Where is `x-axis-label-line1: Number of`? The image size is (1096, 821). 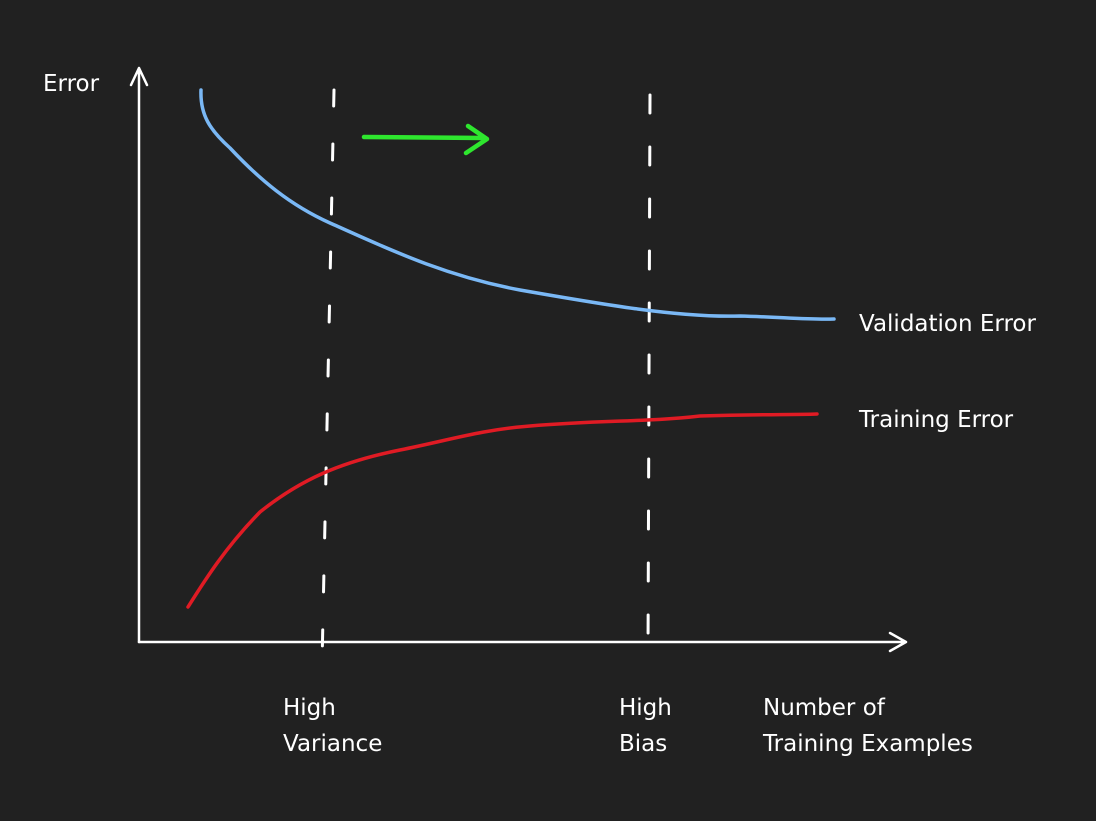
x-axis-label-line1: Number of is located at coordinates (824, 708).